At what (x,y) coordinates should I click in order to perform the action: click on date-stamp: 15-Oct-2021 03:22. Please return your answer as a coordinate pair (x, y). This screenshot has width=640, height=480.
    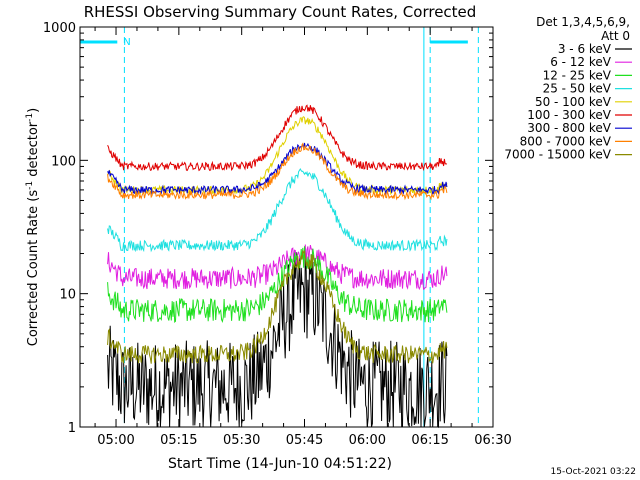
    Looking at the image, I should click on (593, 472).